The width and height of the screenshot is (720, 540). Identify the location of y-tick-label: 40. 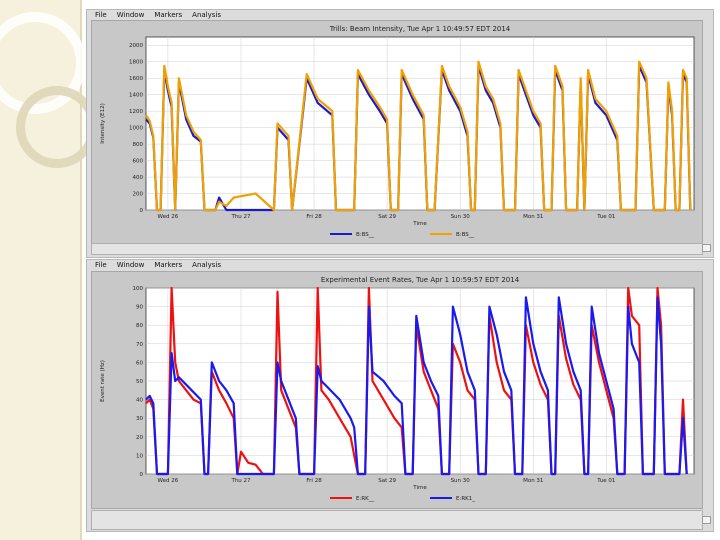
(139, 401).